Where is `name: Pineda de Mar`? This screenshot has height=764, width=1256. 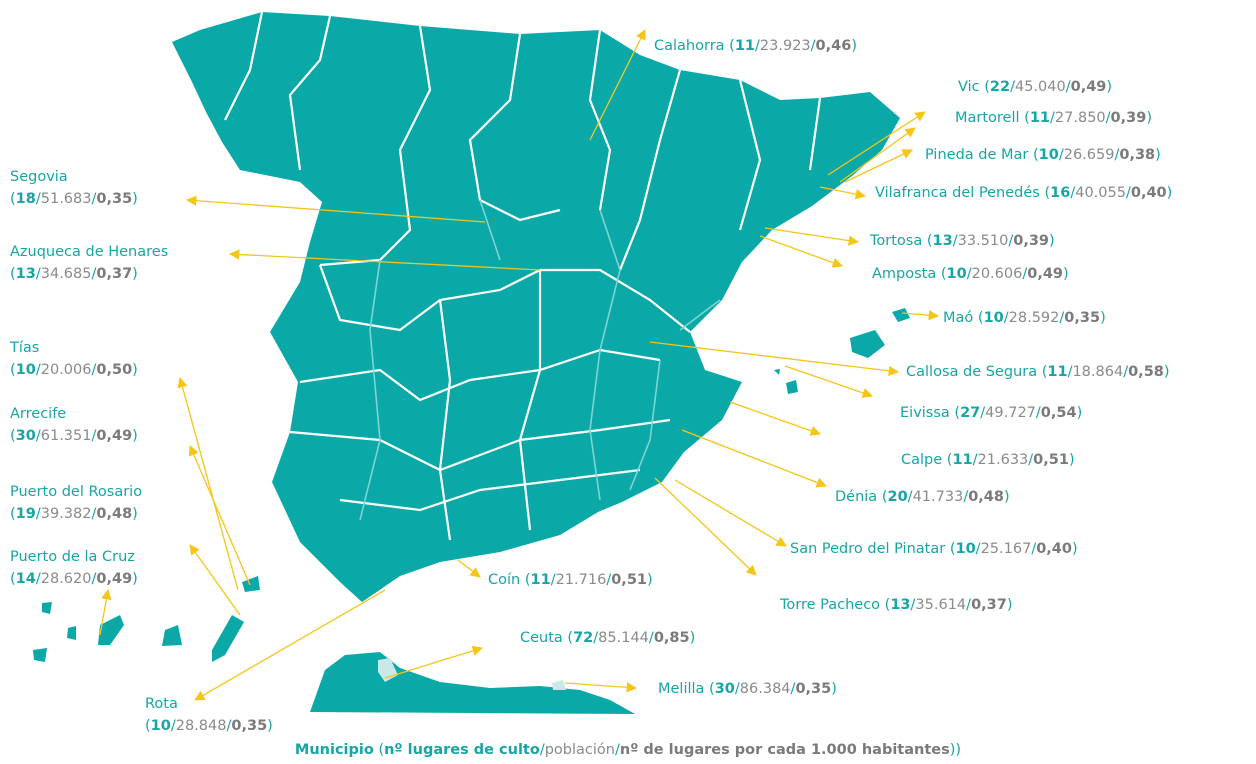 name: Pineda de Mar is located at coordinates (976, 155).